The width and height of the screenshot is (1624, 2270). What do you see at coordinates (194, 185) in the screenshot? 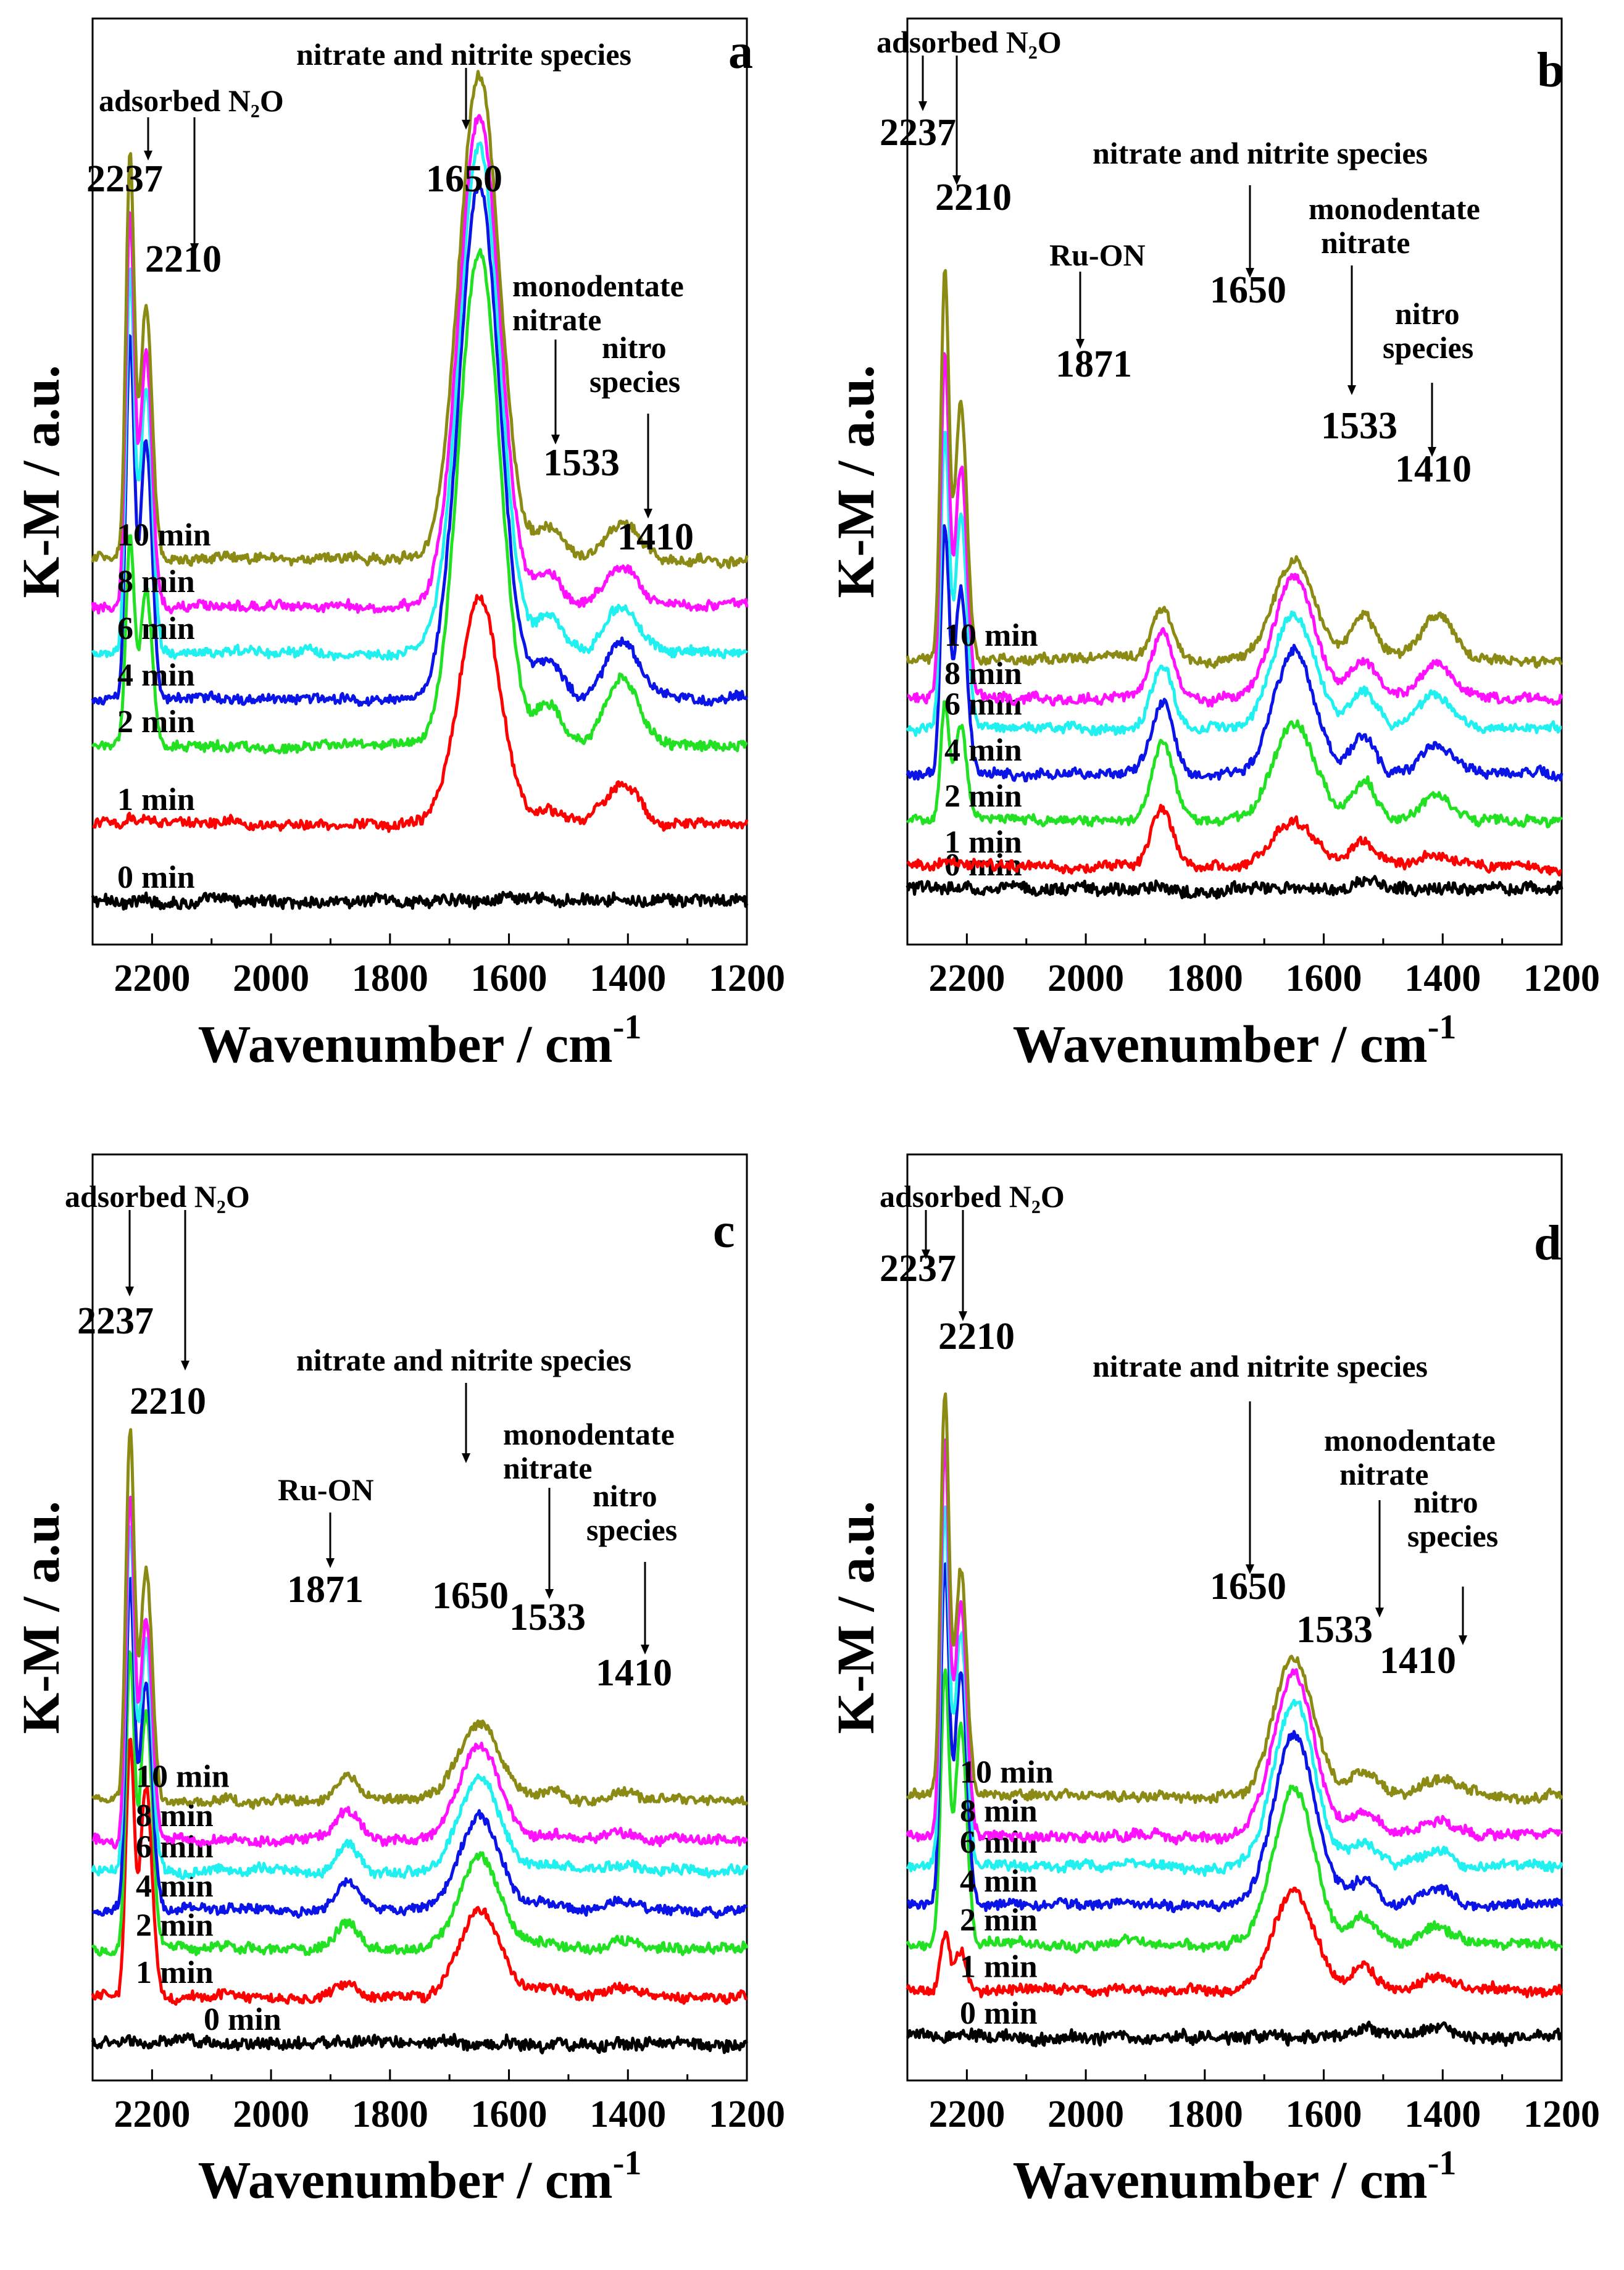
I see `arrow-adsorbed2` at bounding box center [194, 185].